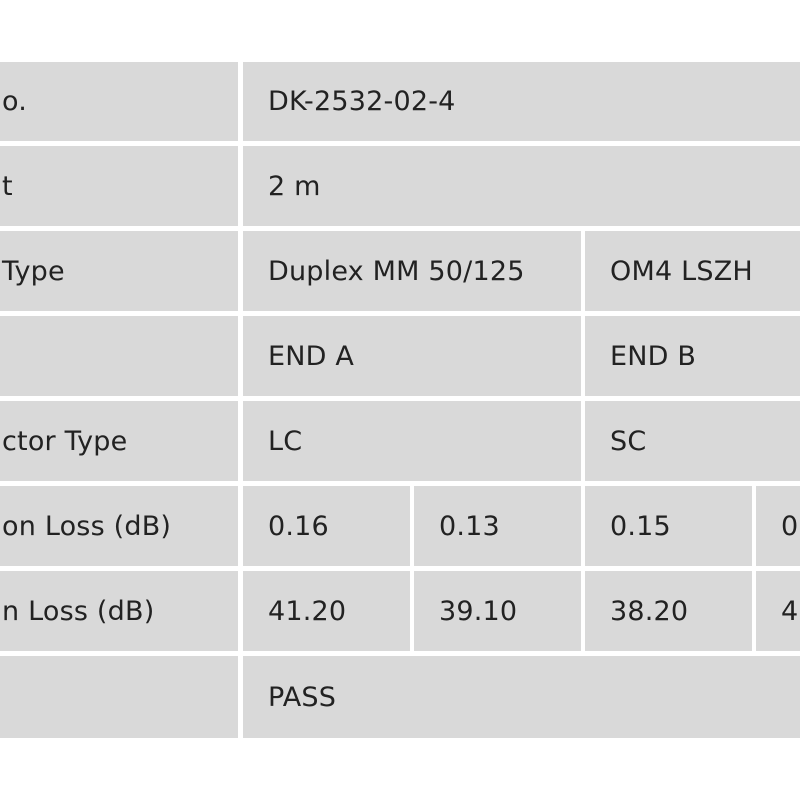 Image resolution: width=800 pixels, height=800 pixels. What do you see at coordinates (119, 271) in the screenshot?
I see `label-cell: Type` at bounding box center [119, 271].